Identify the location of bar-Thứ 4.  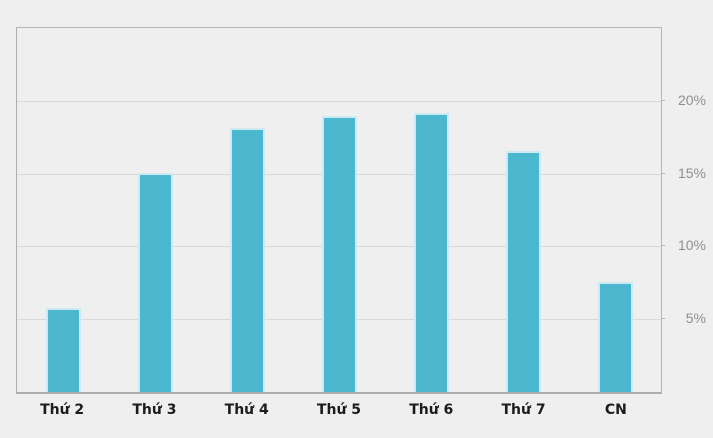
(247, 259).